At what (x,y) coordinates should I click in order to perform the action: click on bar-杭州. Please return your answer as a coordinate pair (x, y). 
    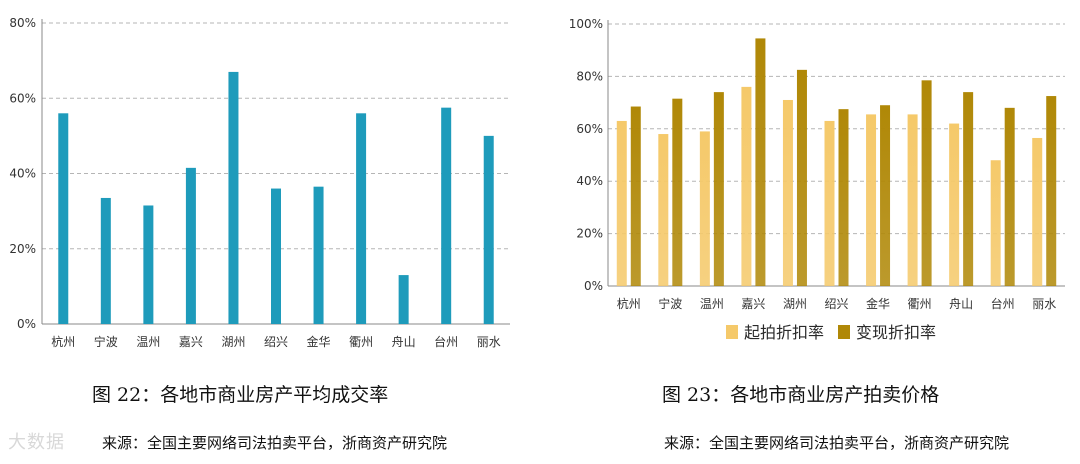
    Looking at the image, I should click on (63, 218).